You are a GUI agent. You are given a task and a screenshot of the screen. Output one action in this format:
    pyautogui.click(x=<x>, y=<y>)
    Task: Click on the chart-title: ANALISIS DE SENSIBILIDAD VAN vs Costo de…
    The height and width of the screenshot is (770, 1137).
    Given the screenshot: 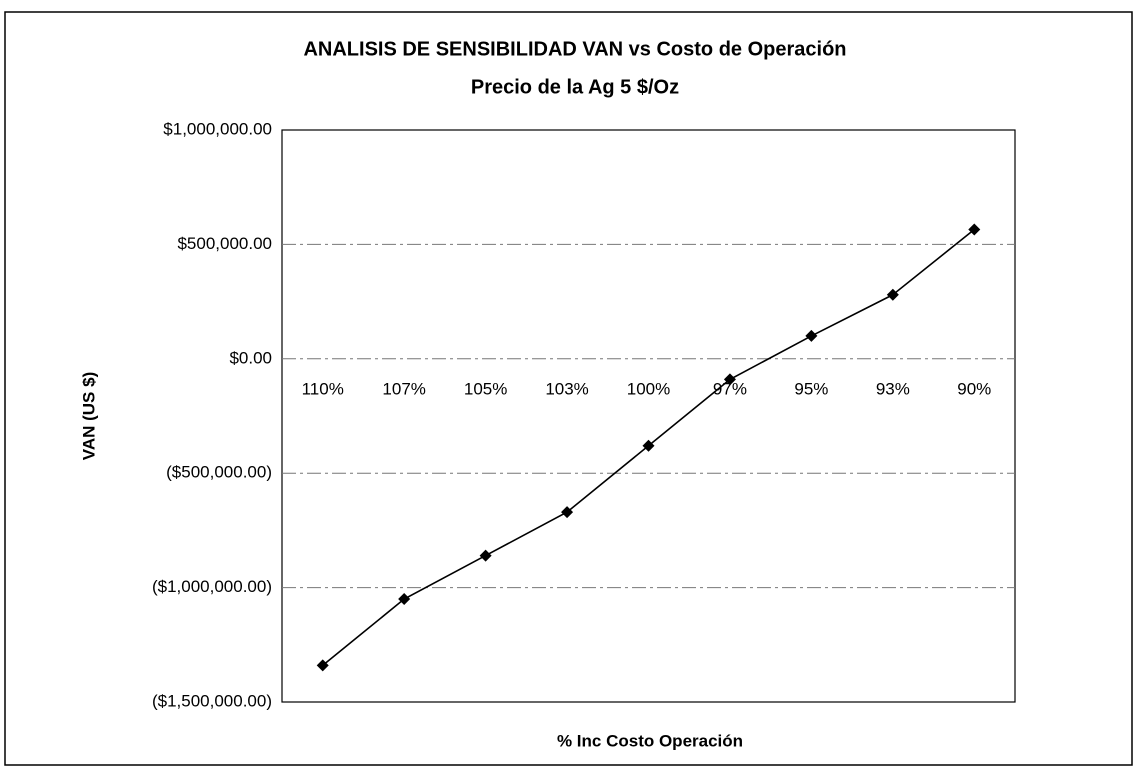 What is the action you would take?
    pyautogui.click(x=574, y=49)
    